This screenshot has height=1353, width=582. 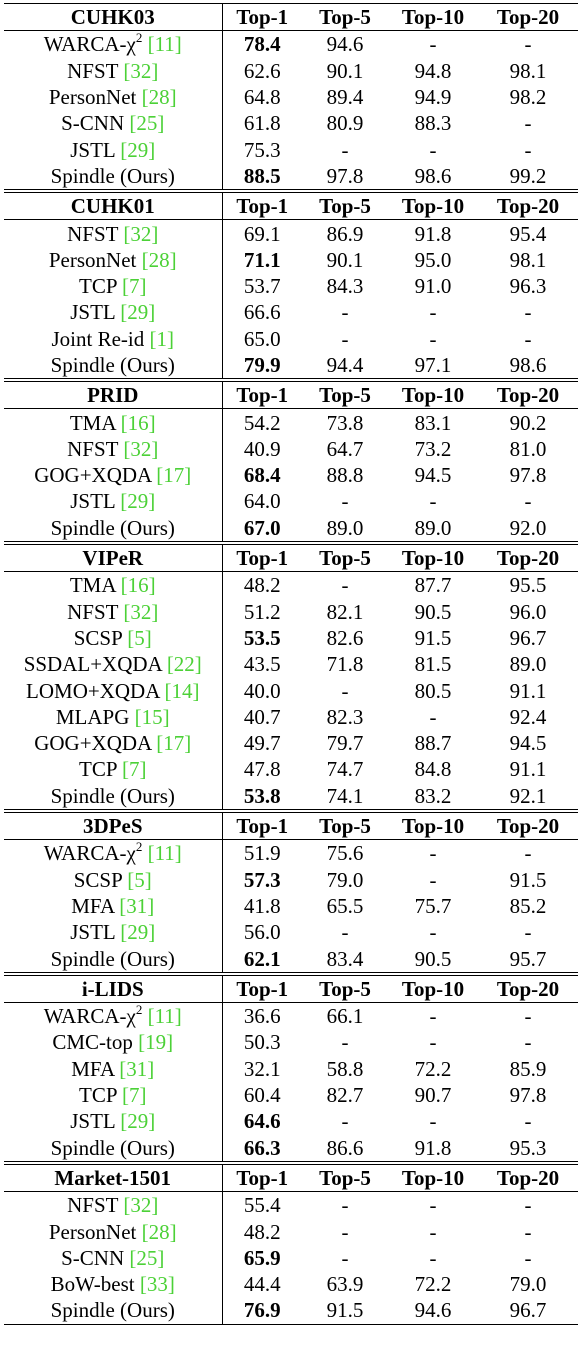 What do you see at coordinates (528, 1311) in the screenshot?
I see `value-cell: 96.7` at bounding box center [528, 1311].